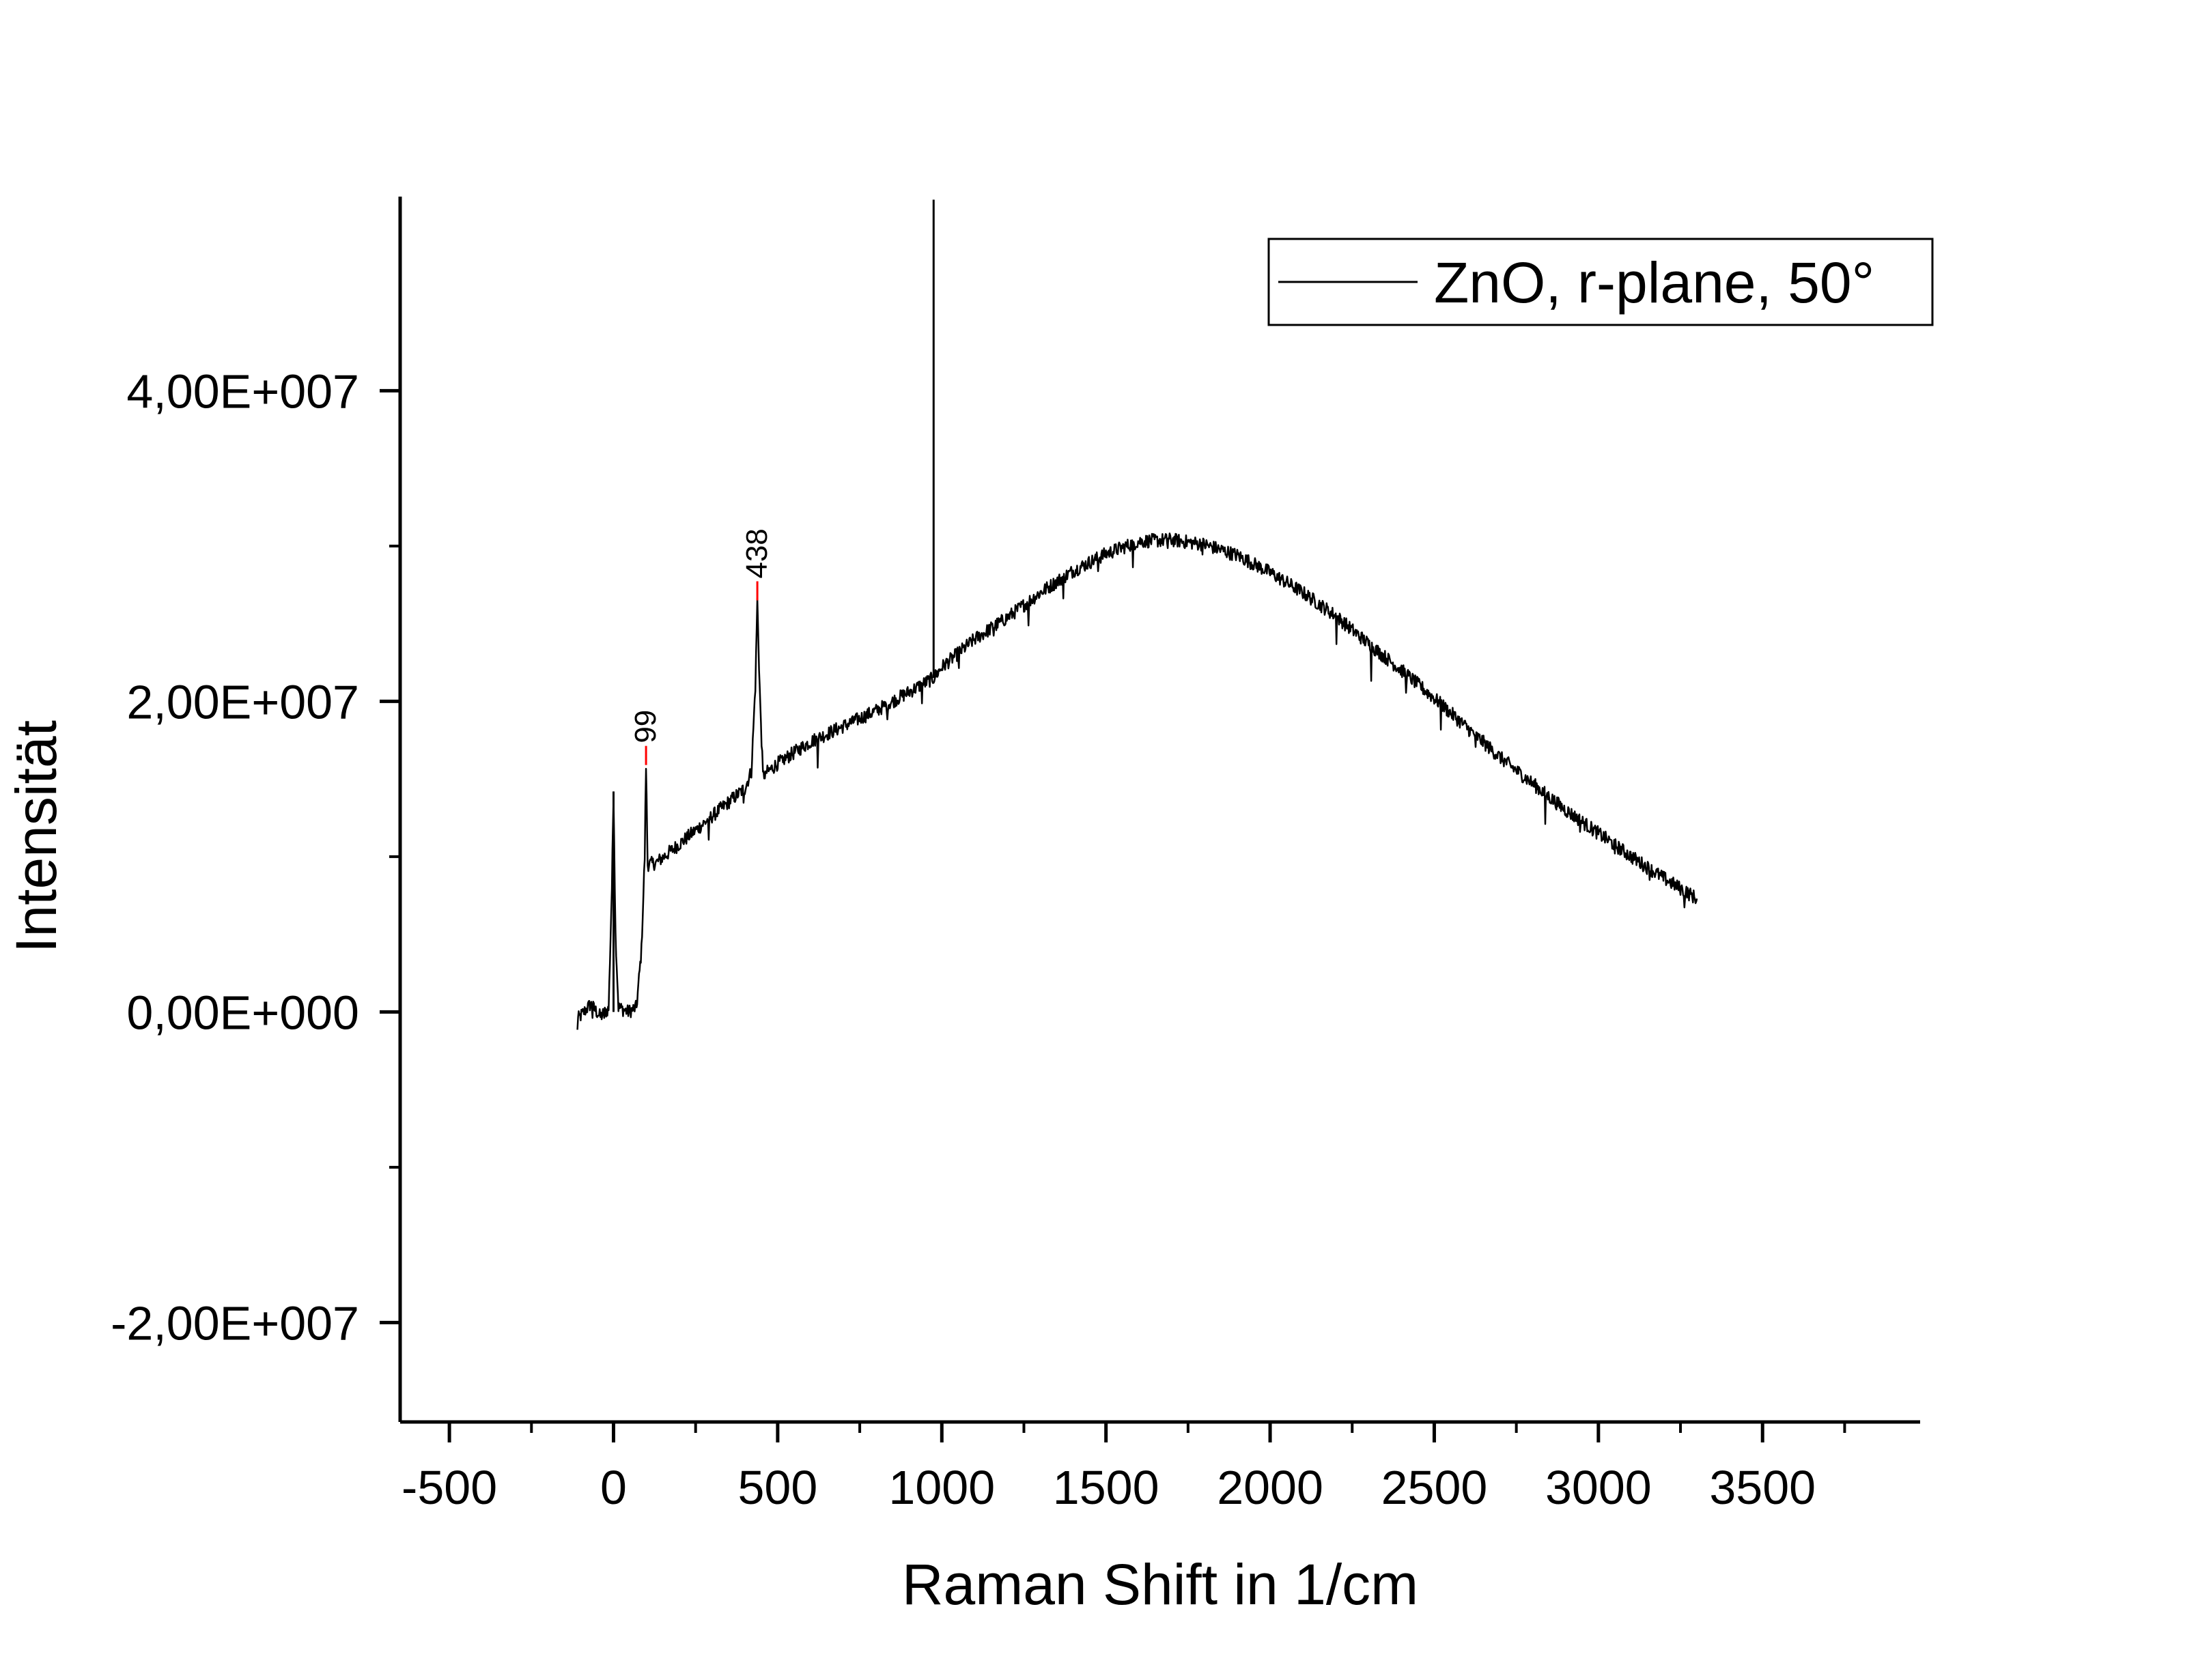 Image resolution: width=2196 pixels, height=1680 pixels. Describe the element at coordinates (235, 1323) in the screenshot. I see `y-tick-label: -2,00E+007` at that location.